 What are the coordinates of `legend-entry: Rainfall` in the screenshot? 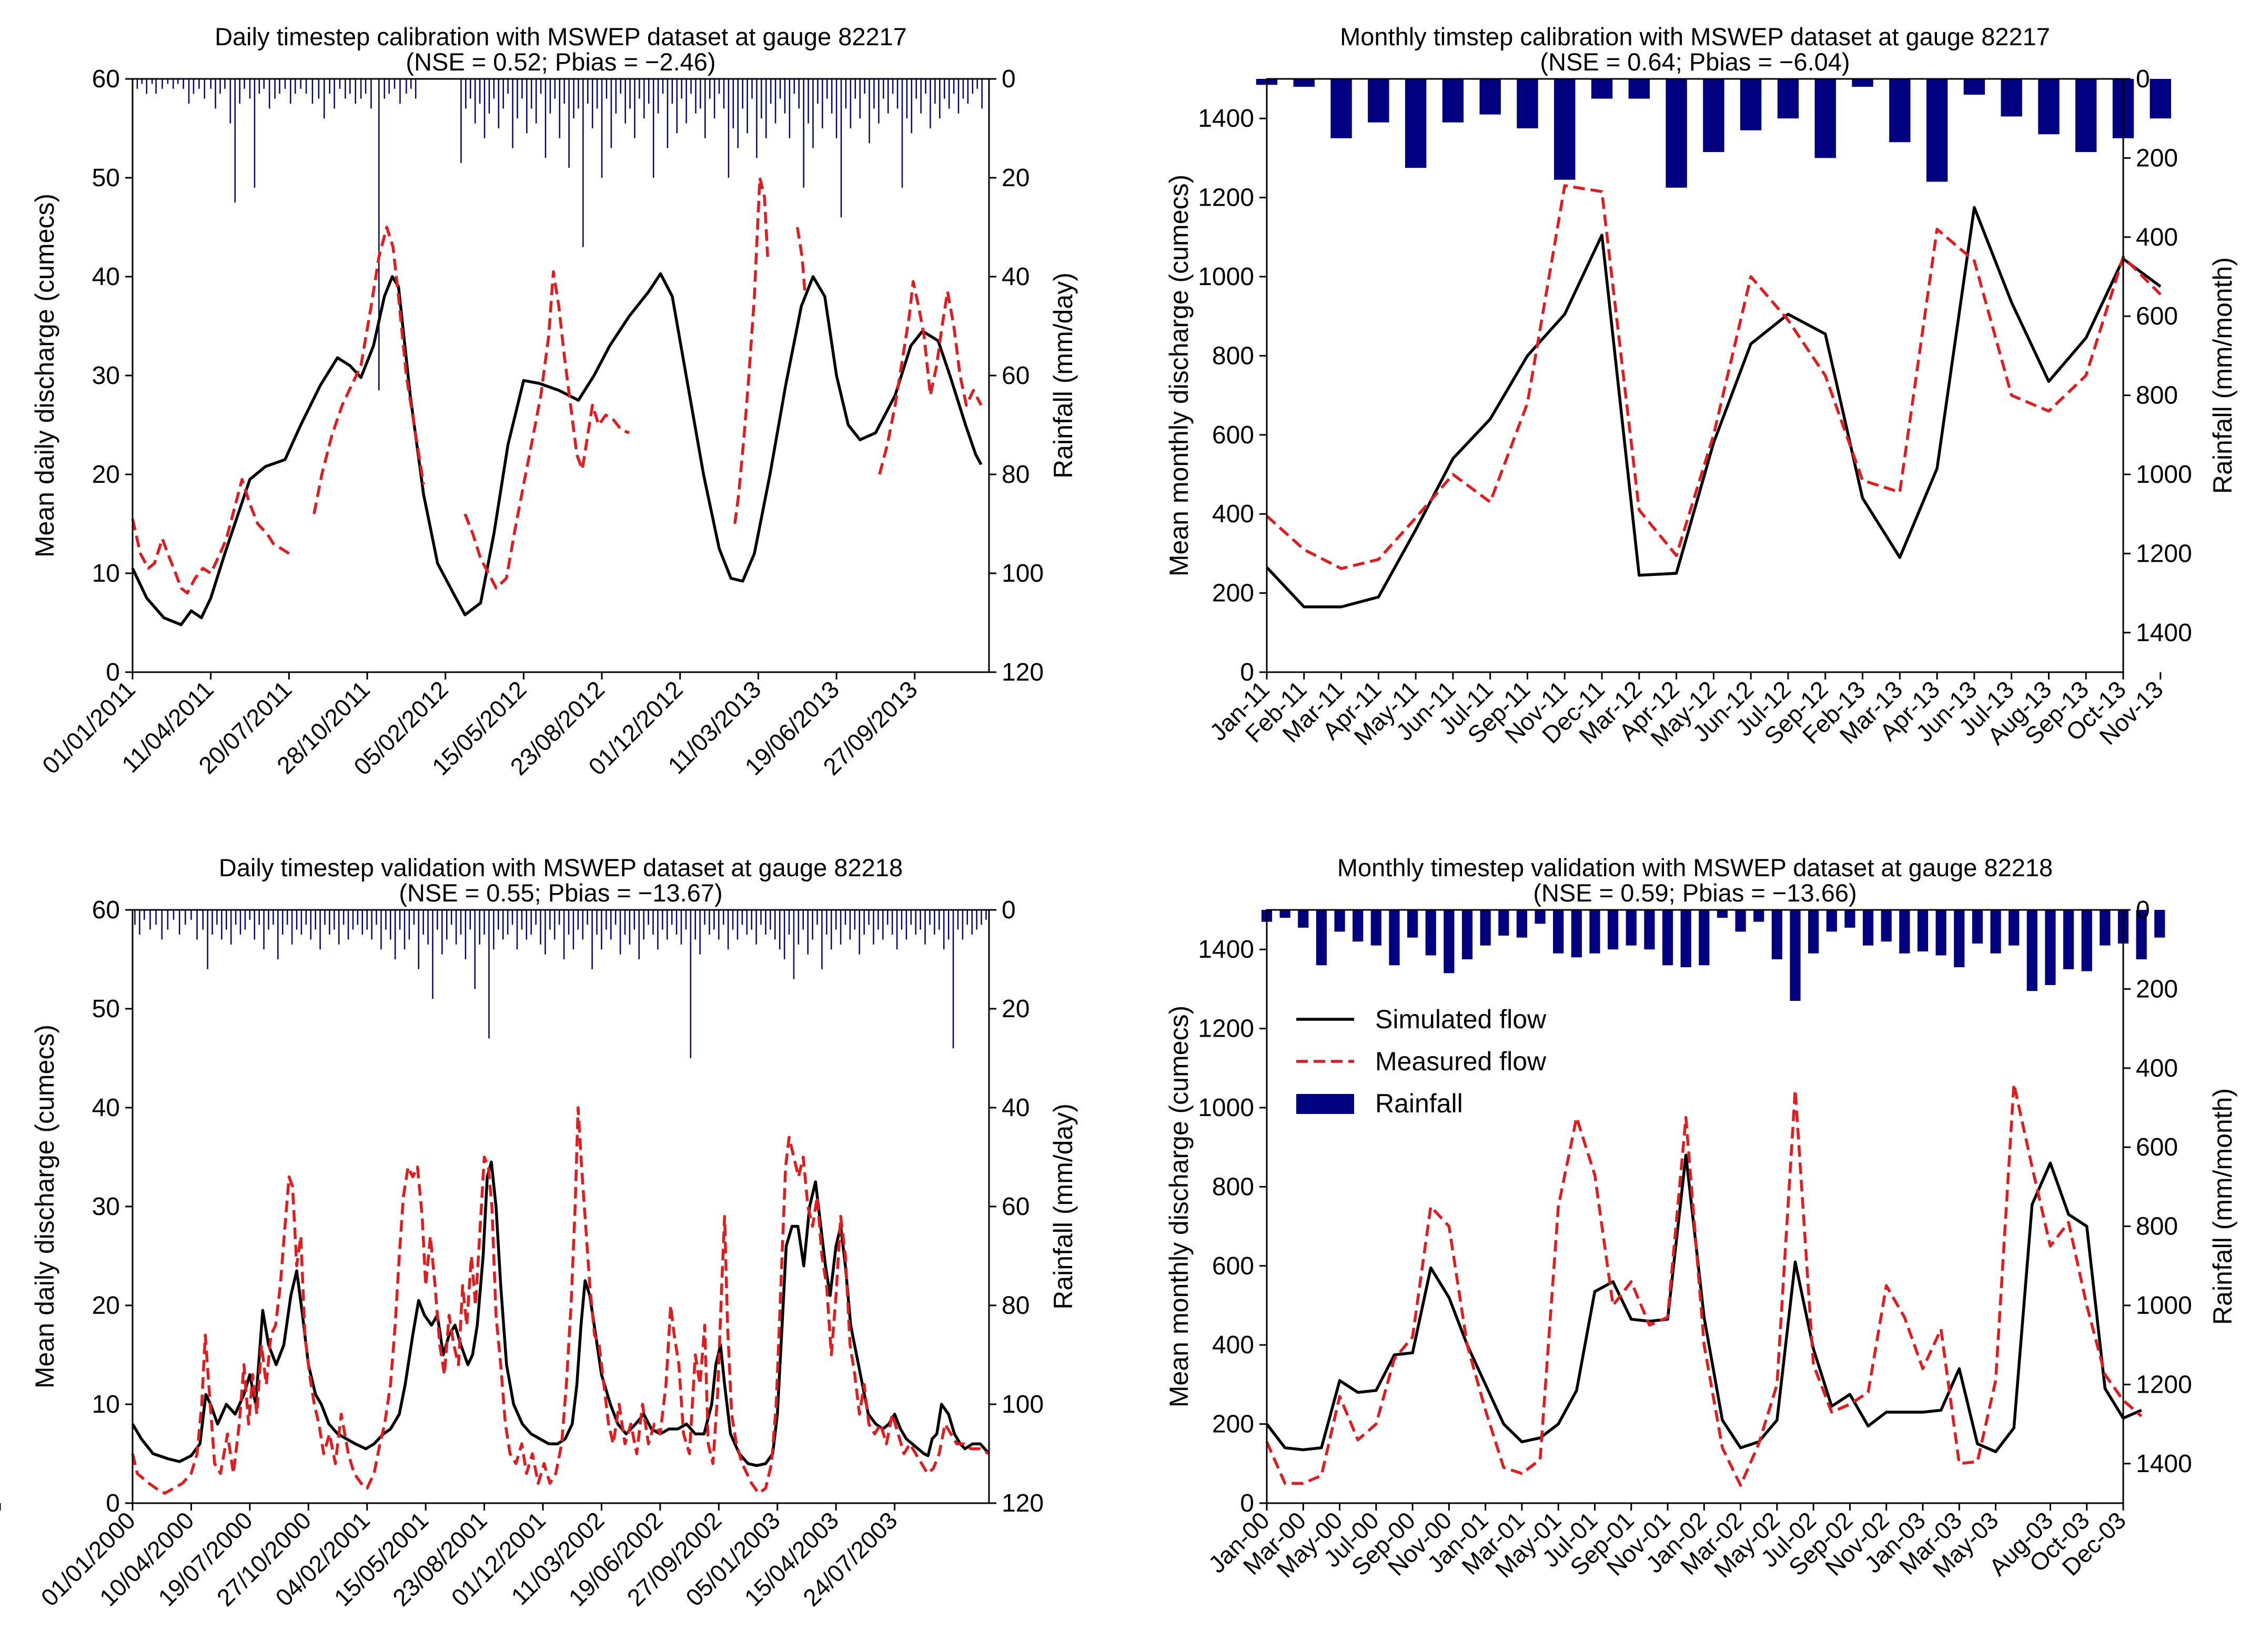 It's located at (1419, 1103).